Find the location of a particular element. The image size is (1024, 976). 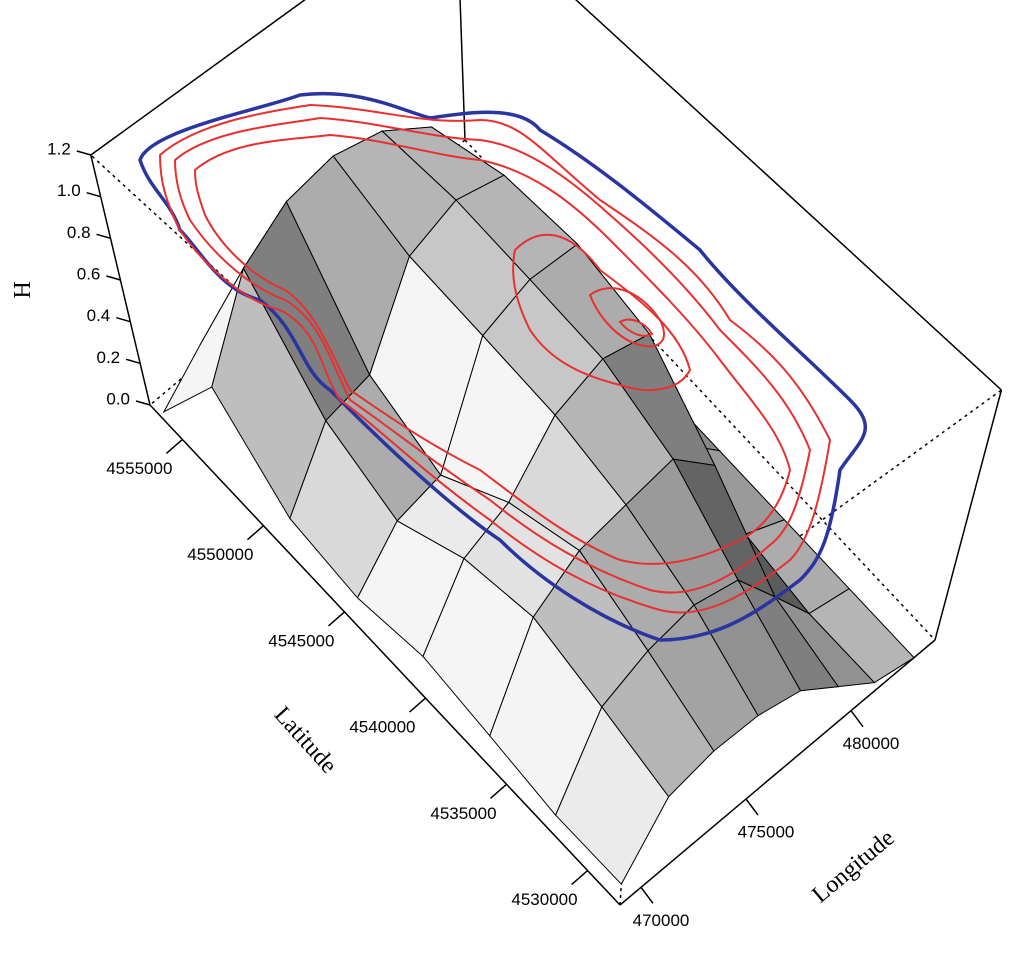

x-tick-label: 480000 is located at coordinates (871, 743).